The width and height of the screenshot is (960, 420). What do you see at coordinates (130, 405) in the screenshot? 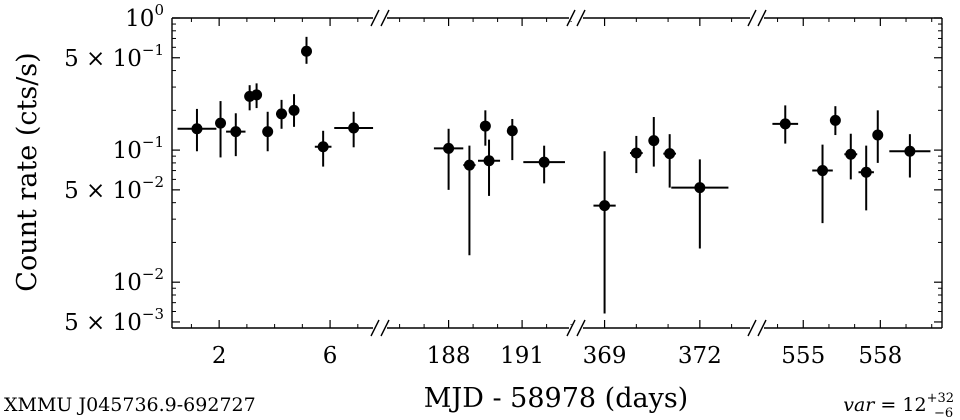
I see `source-name-label: XMMU J045736.9-692727` at bounding box center [130, 405].